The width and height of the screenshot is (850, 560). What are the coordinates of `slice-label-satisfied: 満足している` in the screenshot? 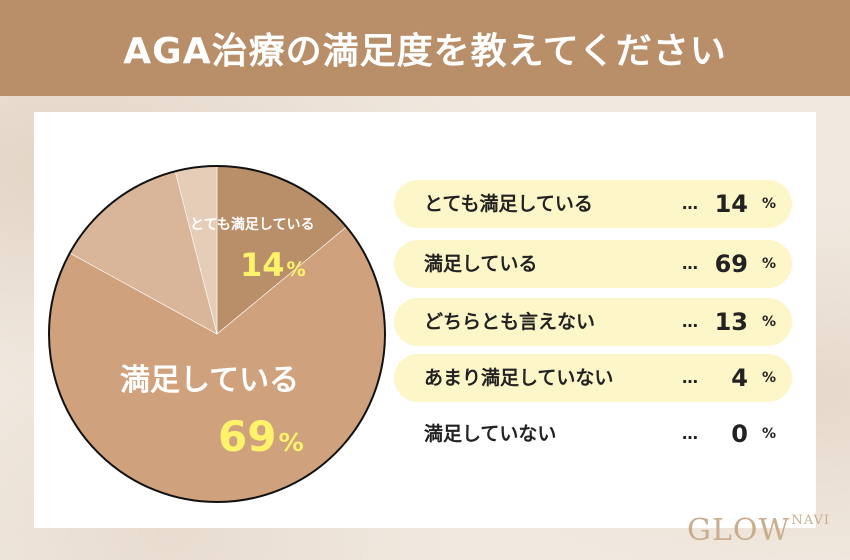 It's located at (210, 380).